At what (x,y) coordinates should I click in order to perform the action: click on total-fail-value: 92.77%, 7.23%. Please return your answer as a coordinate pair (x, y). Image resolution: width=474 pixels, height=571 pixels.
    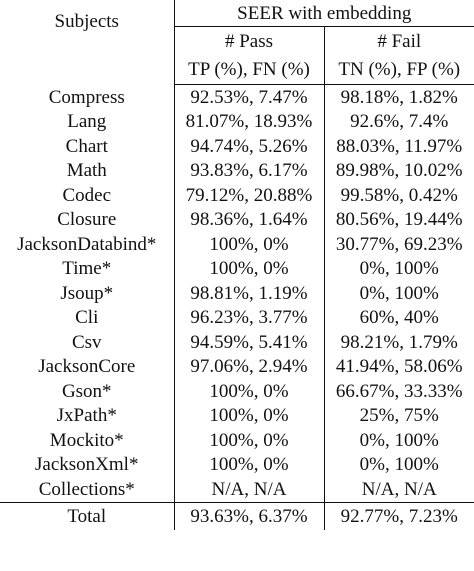
    Looking at the image, I should click on (399, 515).